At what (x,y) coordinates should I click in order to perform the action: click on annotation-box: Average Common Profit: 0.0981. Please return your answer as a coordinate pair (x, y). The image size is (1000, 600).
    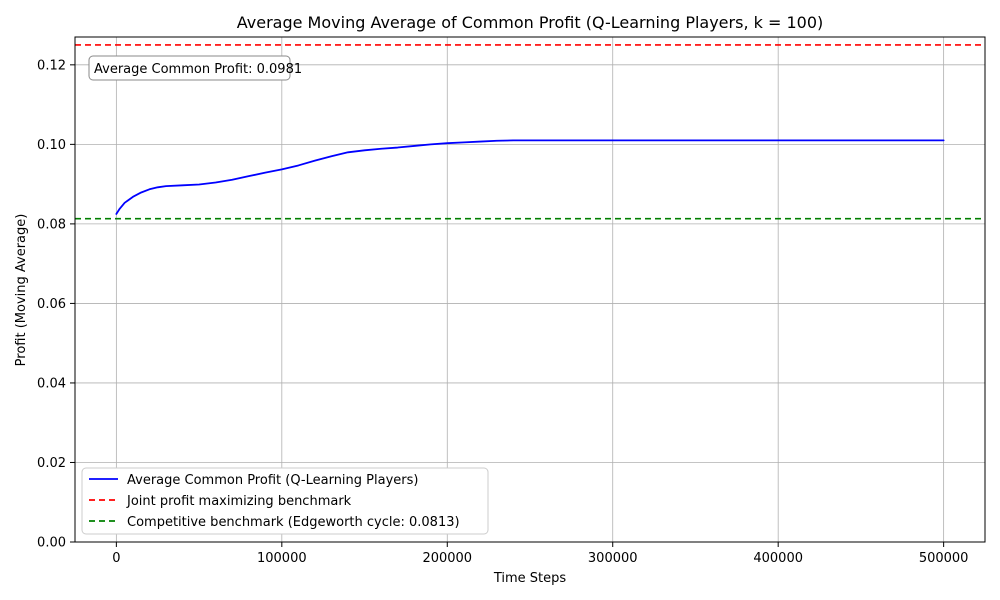
    Looking at the image, I should click on (195, 68).